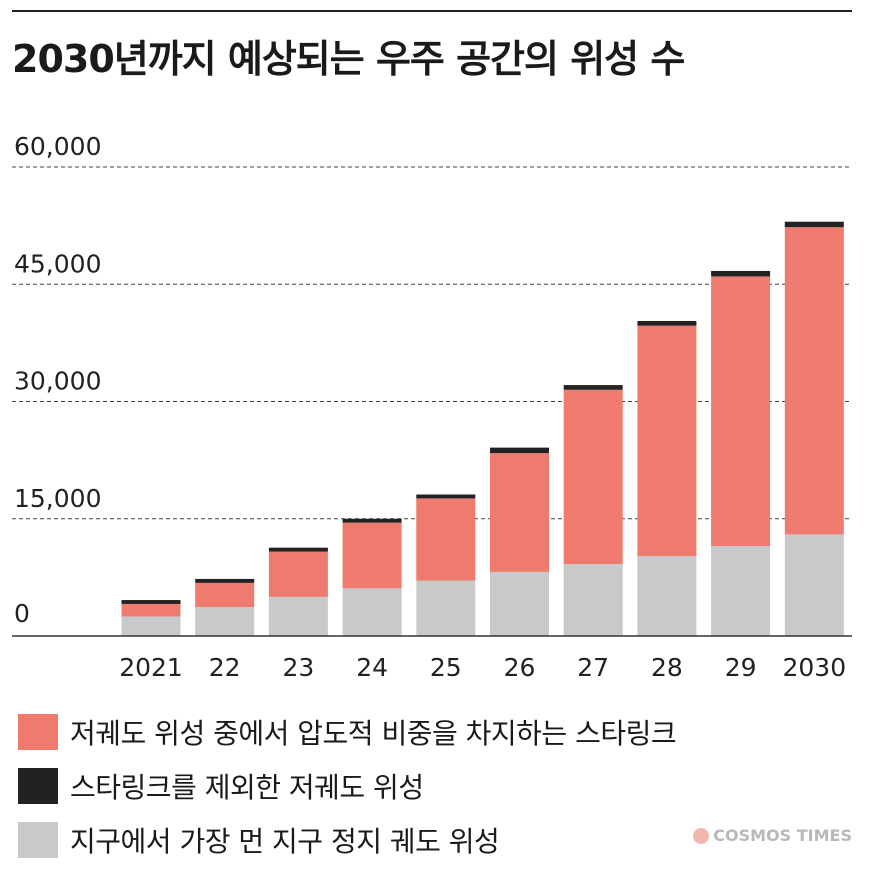 This screenshot has width=870, height=870. Describe the element at coordinates (151, 610) in the screenshot. I see `bar-starlink-2021` at that location.